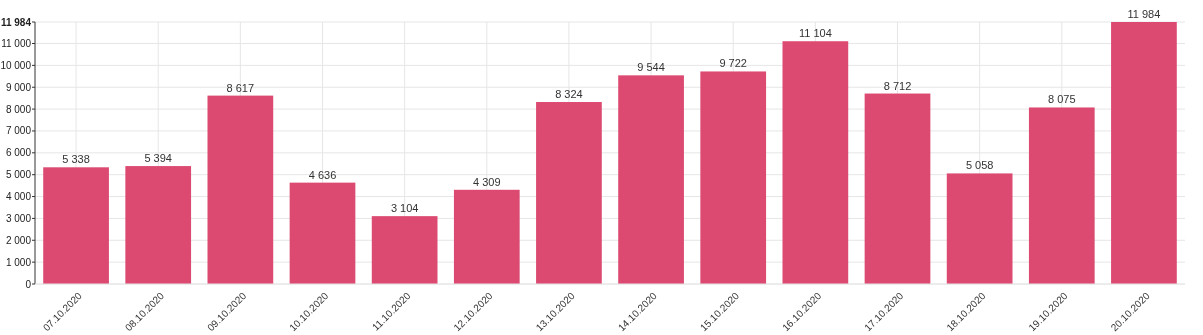  What do you see at coordinates (16, 44) in the screenshot?
I see `y-tick-label: 11 000` at bounding box center [16, 44].